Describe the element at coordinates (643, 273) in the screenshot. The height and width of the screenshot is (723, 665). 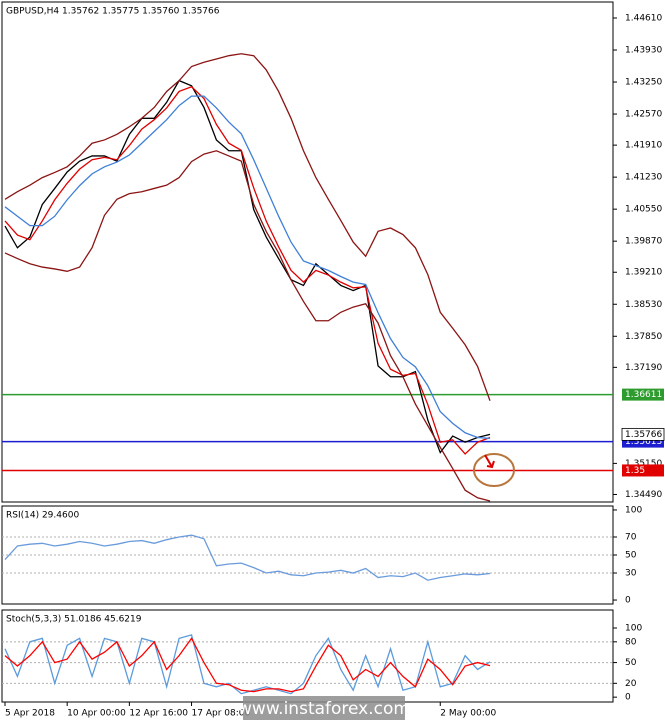
I see `y-tick-label: 1.39210` at that location.